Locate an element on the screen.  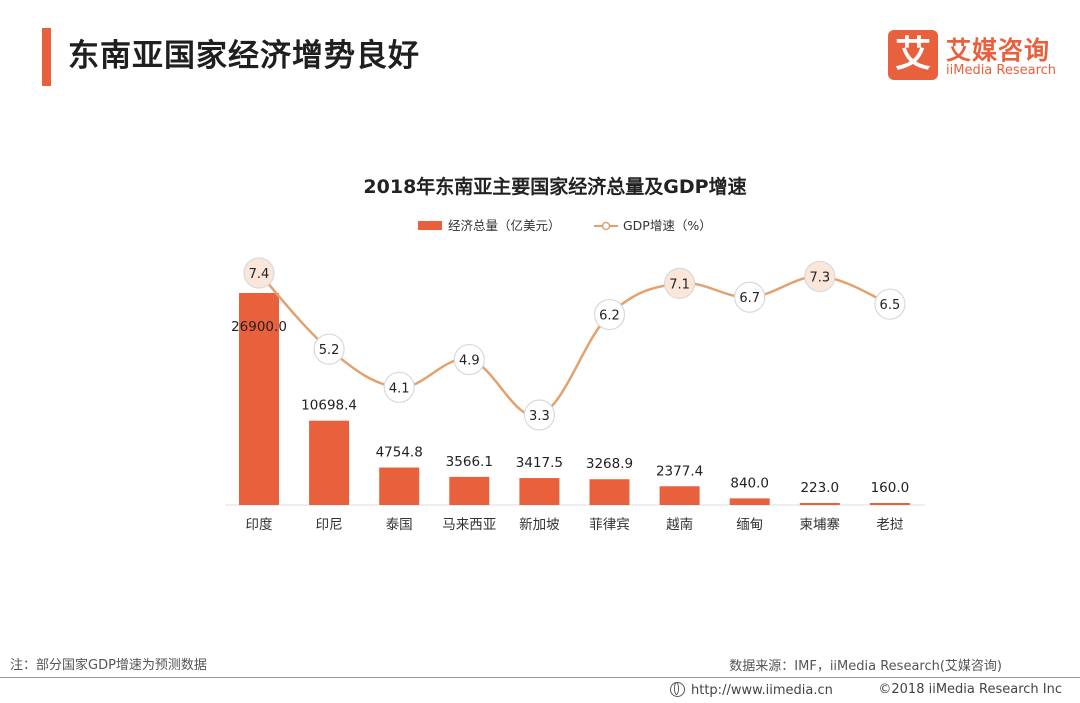
growth-value-label-9: 6.5 is located at coordinates (890, 305).